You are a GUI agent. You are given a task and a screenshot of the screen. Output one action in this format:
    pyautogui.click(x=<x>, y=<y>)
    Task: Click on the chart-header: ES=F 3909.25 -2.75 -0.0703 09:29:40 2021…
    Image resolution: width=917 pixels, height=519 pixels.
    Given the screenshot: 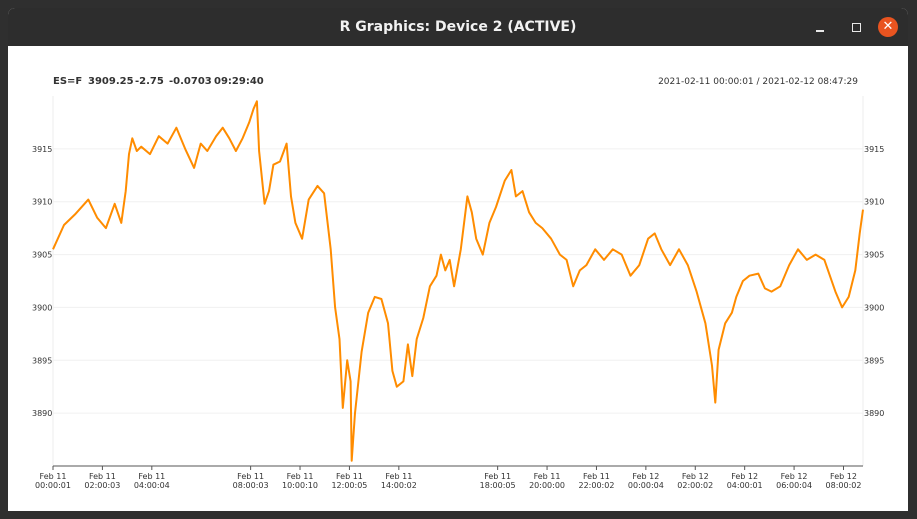 What is the action you would take?
    pyautogui.click(x=455, y=81)
    